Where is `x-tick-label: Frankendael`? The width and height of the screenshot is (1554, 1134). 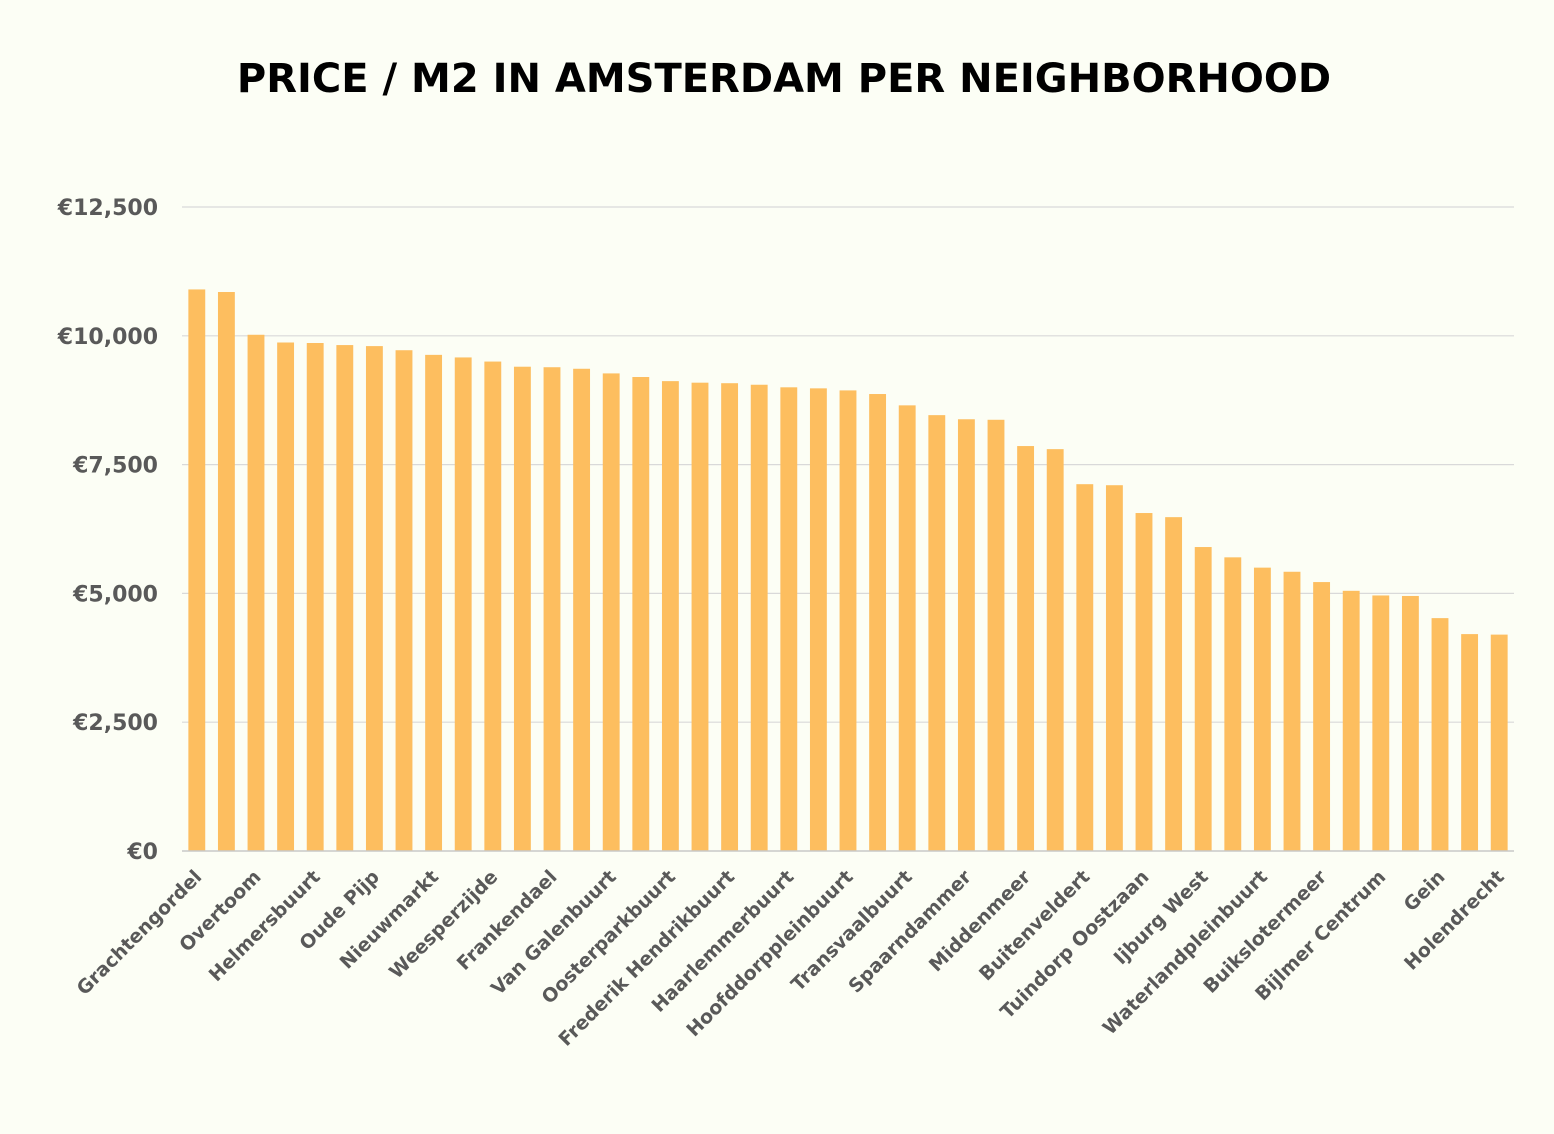
x-tick-label: Frankendael is located at coordinates (507, 920).